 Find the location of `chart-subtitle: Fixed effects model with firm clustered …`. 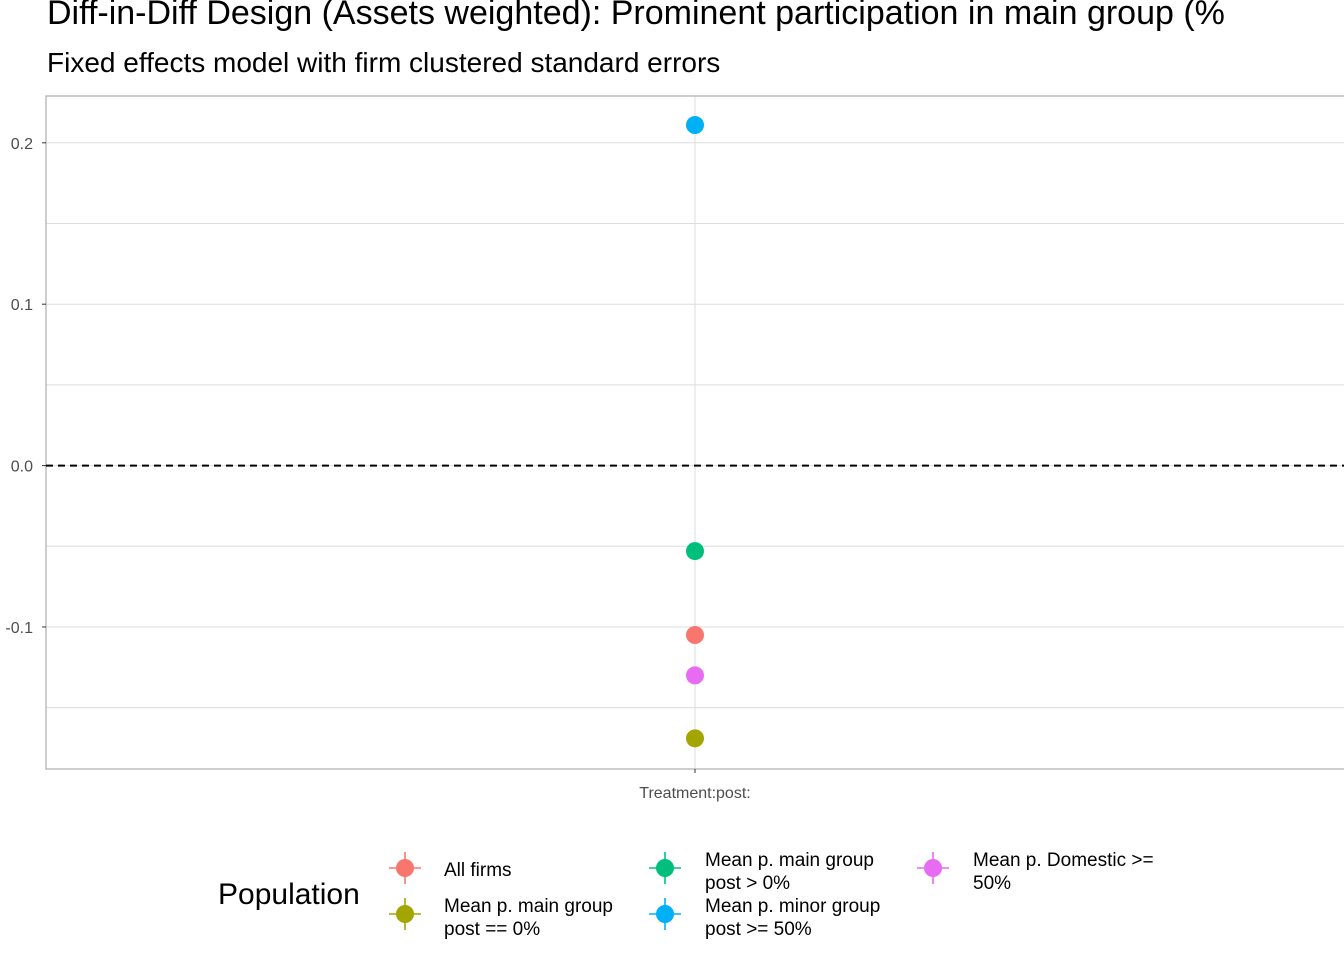

chart-subtitle: Fixed effects model with firm clustered … is located at coordinates (384, 62).